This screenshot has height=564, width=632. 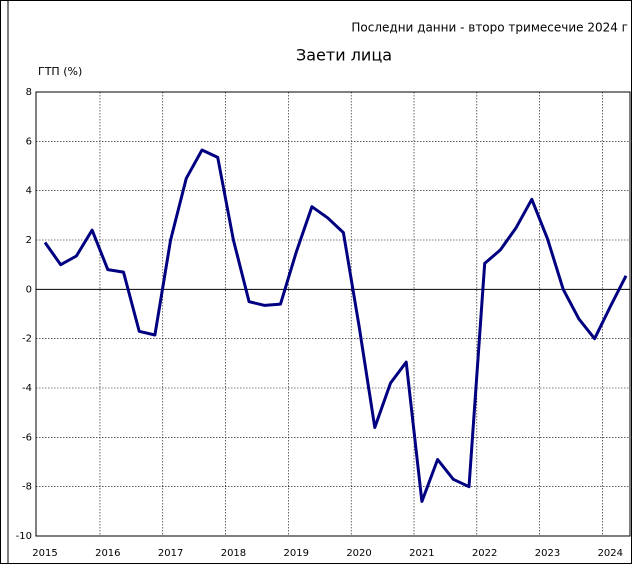 I want to click on x-tick-label: 2019, so click(x=296, y=553).